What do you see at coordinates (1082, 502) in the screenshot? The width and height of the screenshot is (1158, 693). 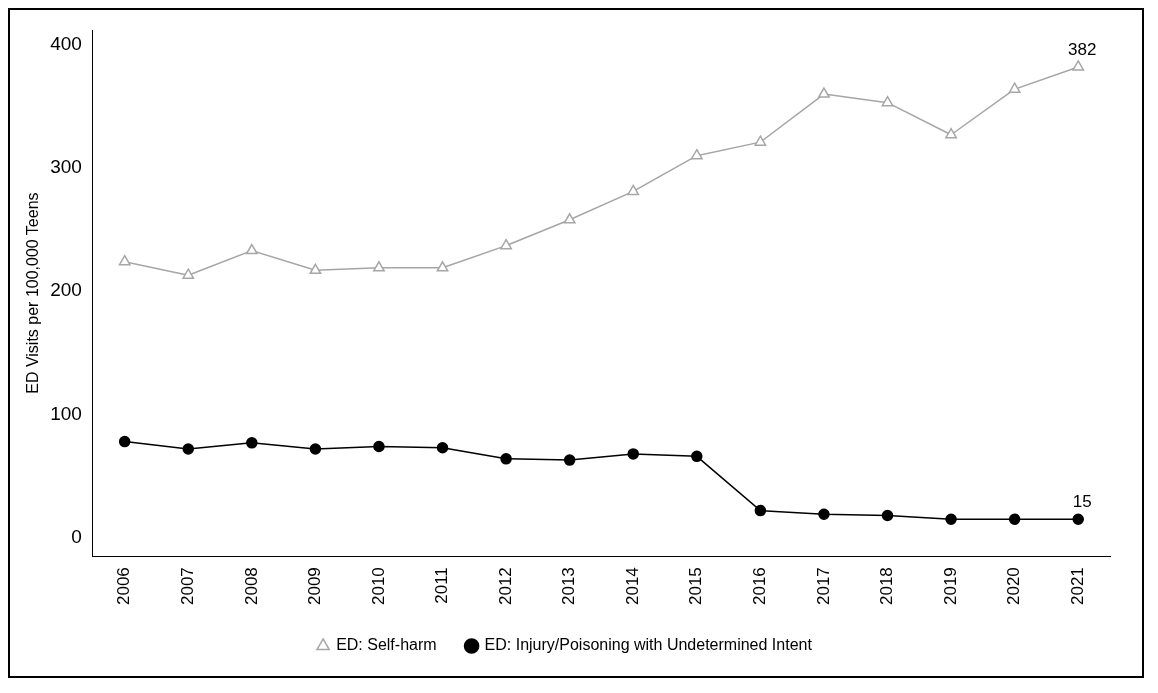 I see `annotation: 15` at bounding box center [1082, 502].